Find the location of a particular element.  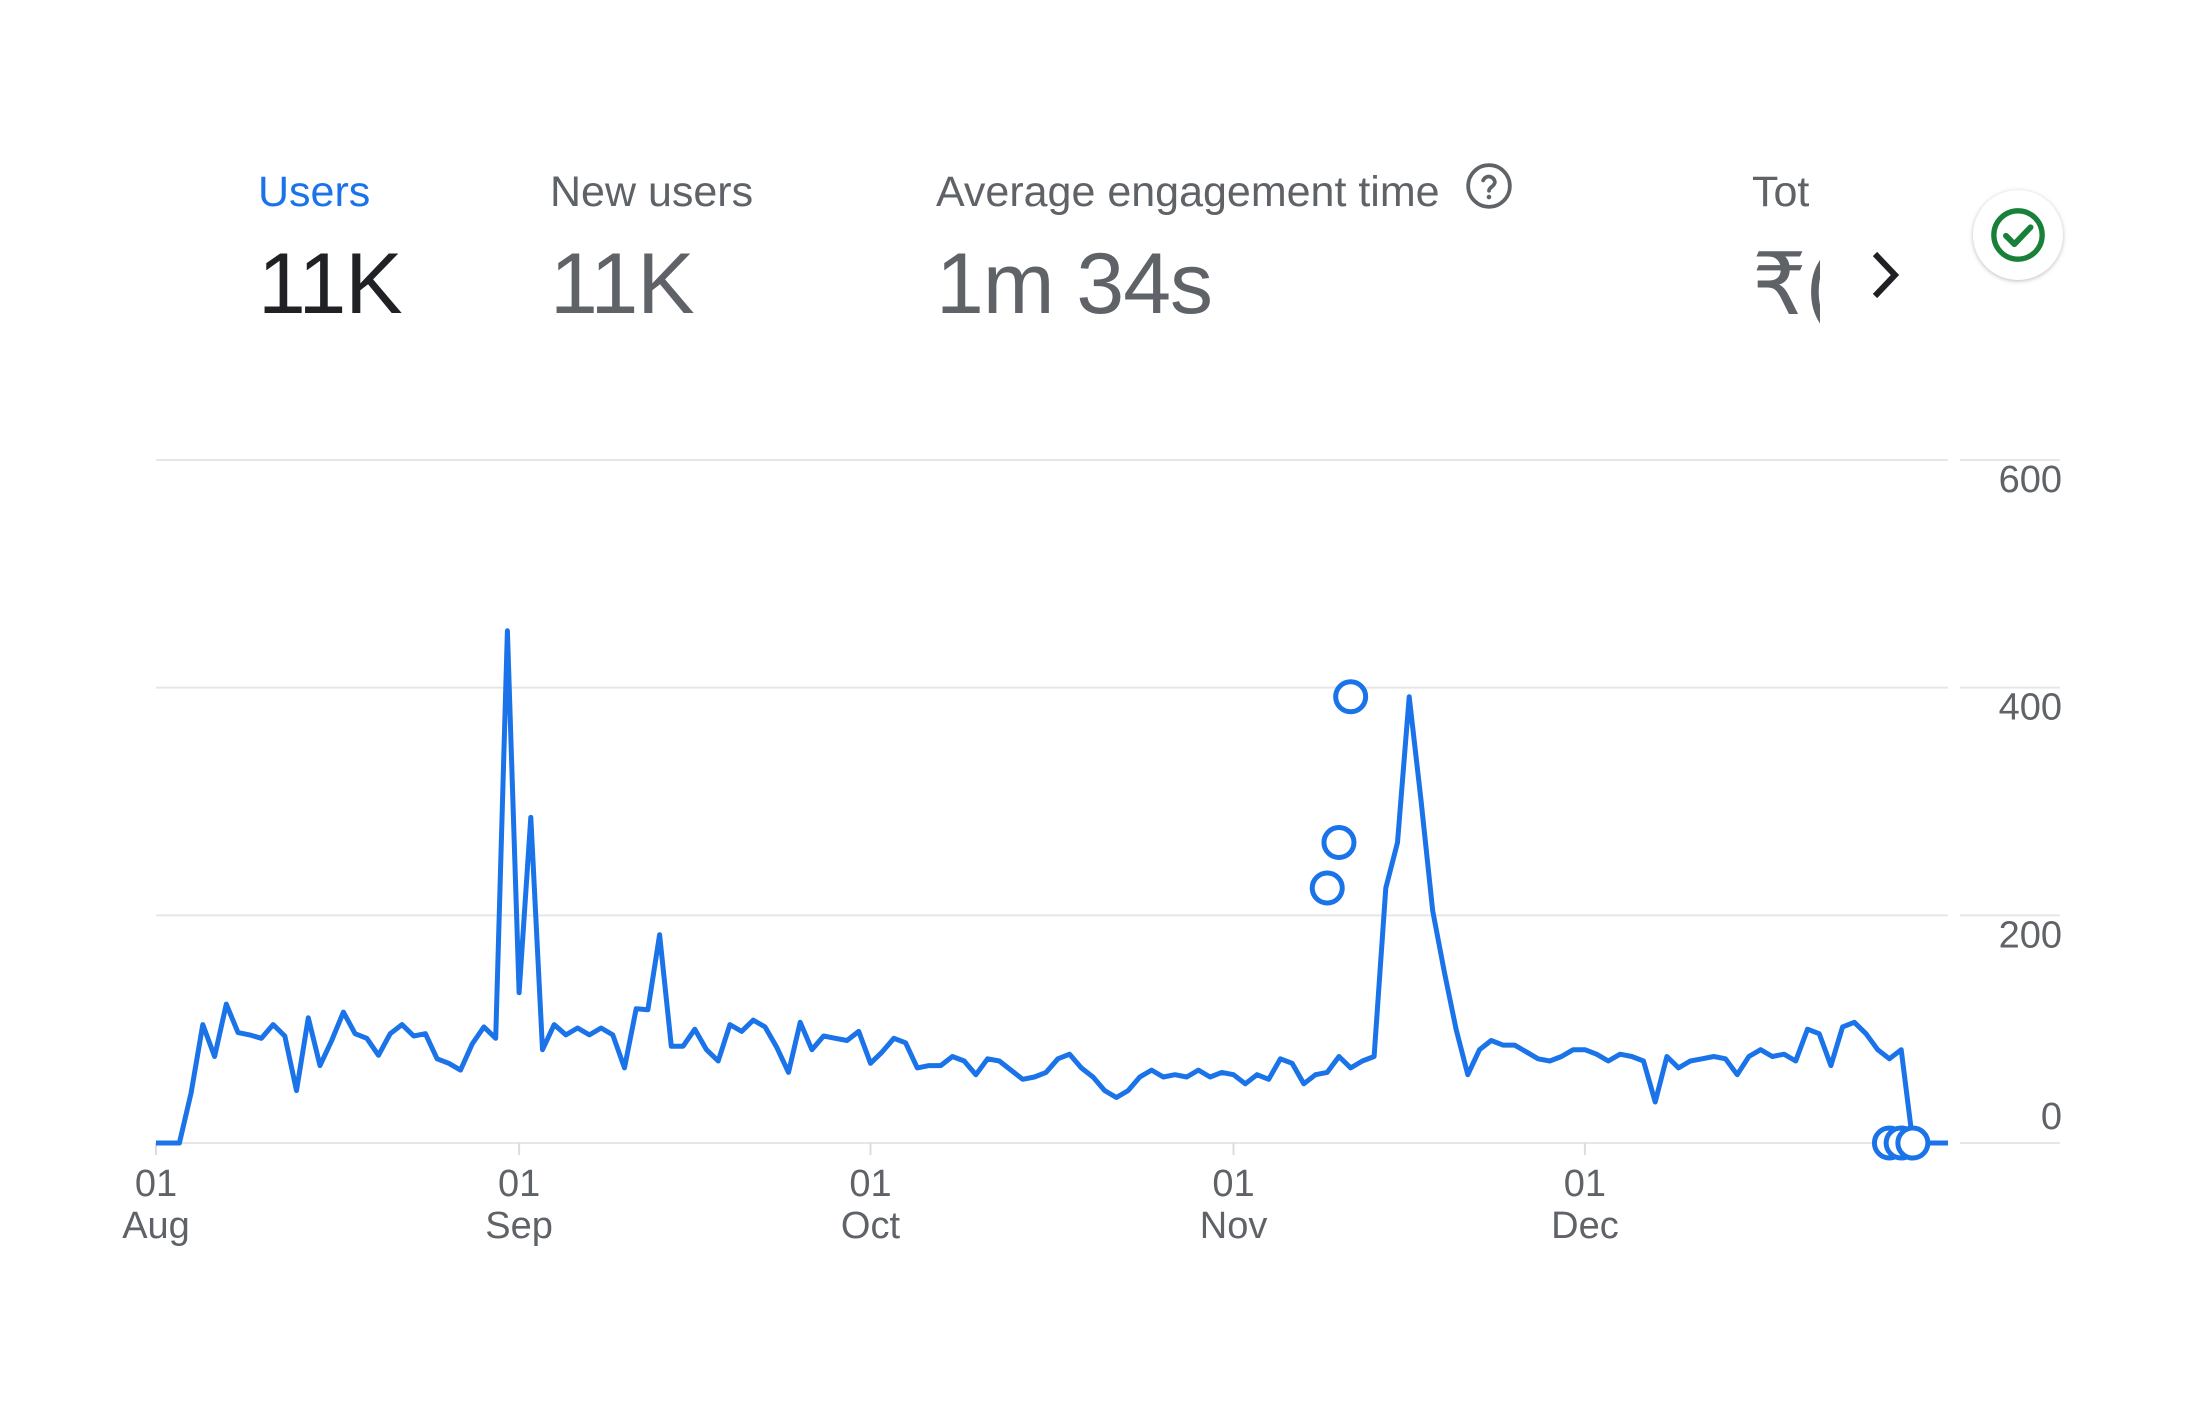

metric-tab-total-revenue: Tot ₹( is located at coordinates (1786, 251).